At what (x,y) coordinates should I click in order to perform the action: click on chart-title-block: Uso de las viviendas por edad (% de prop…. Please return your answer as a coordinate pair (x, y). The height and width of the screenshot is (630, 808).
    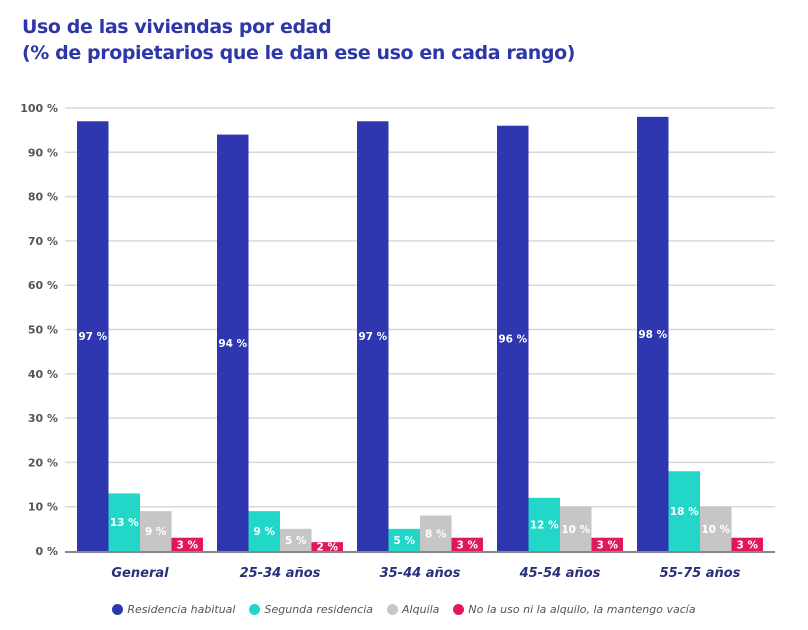
    Looking at the image, I should click on (298, 40).